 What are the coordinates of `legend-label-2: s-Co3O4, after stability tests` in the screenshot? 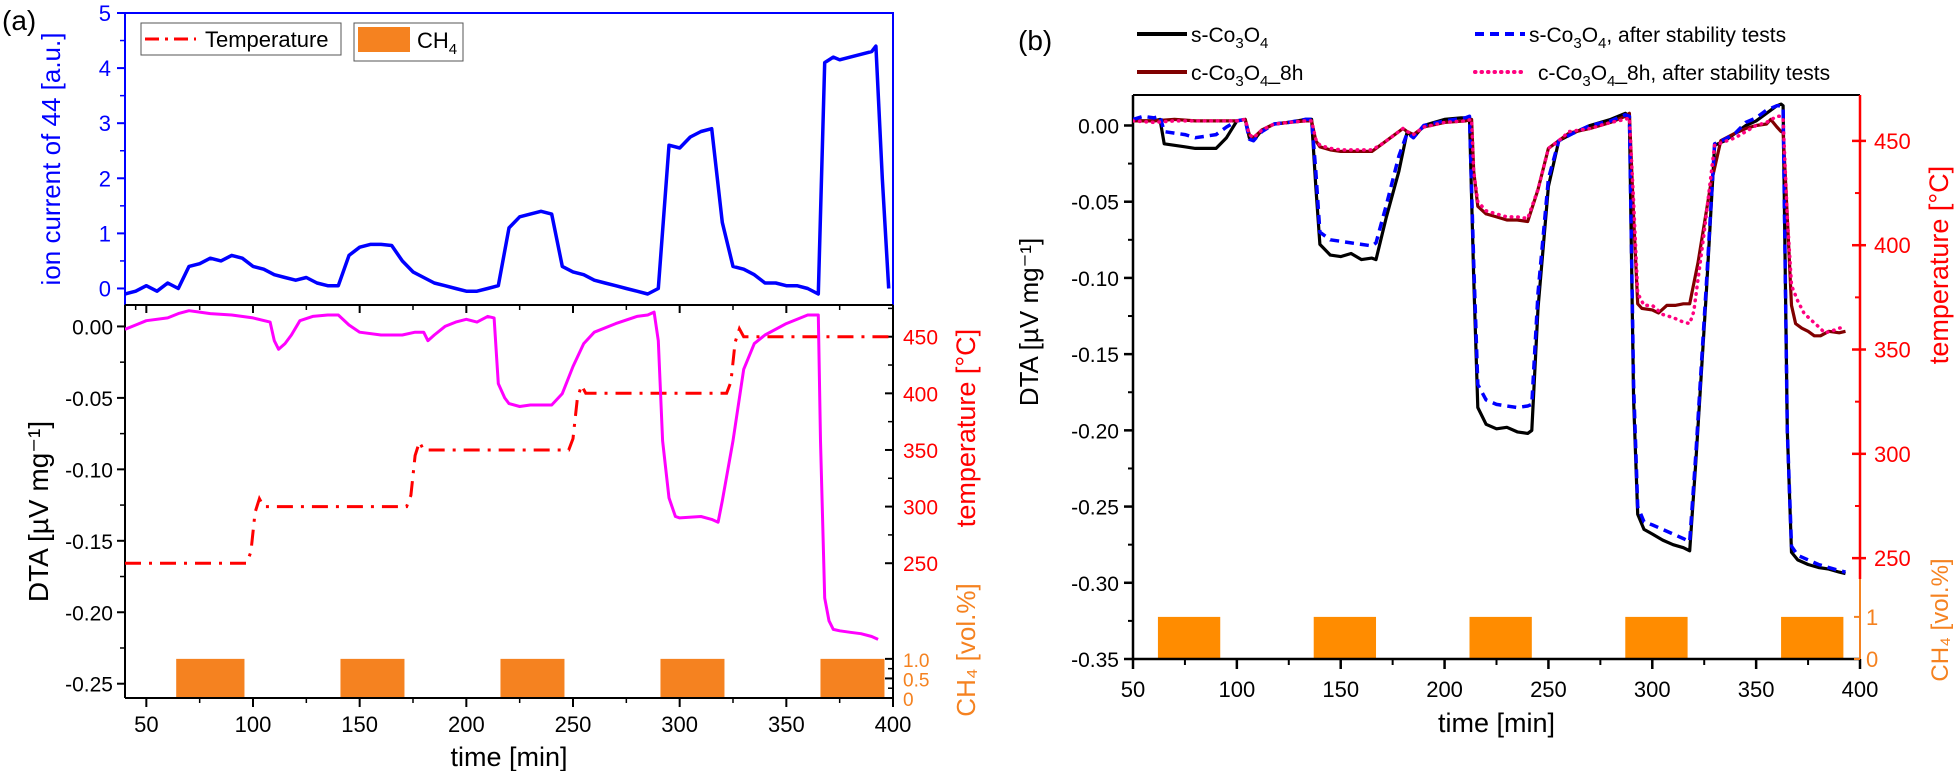 It's located at (1657, 38).